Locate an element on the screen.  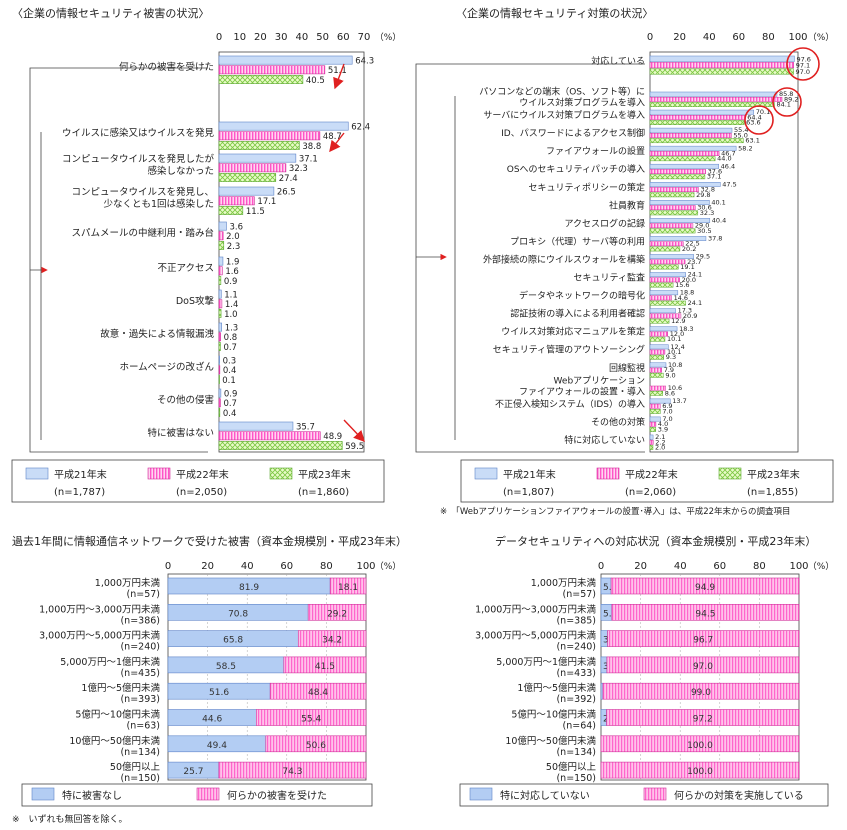
tick-label: 0 is located at coordinates (219, 37).